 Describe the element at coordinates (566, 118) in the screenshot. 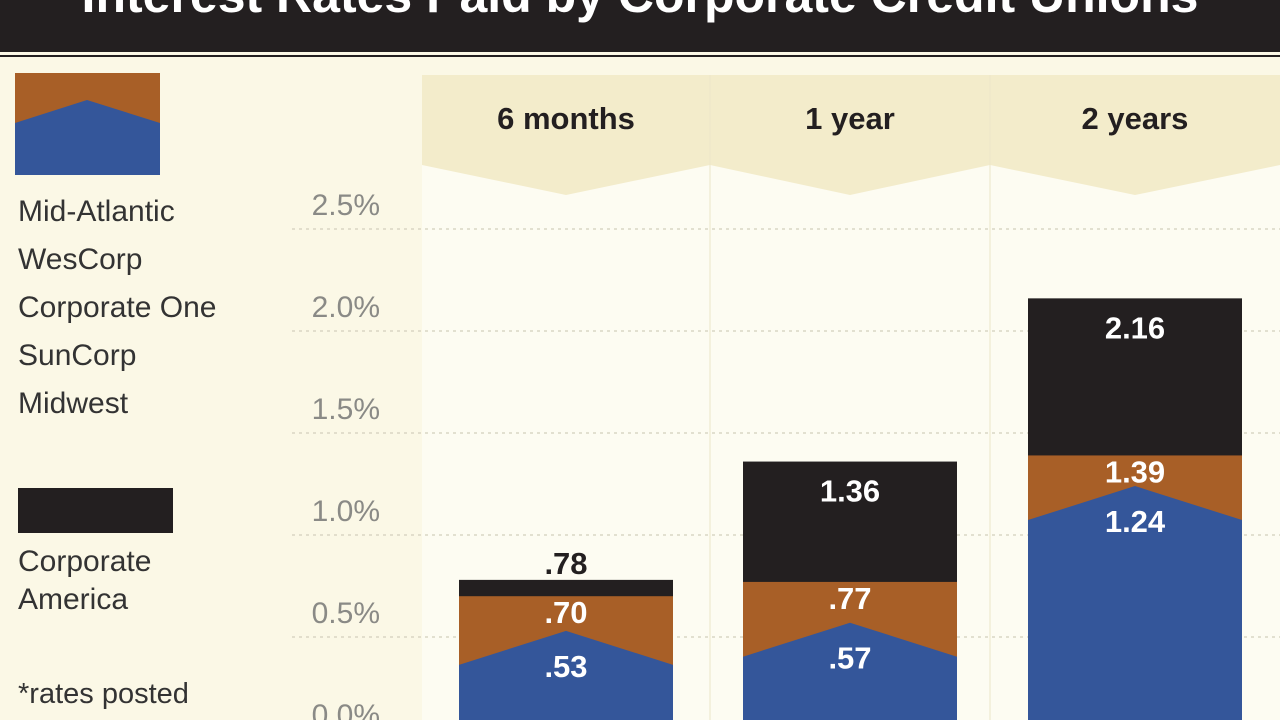

I see `x-tick-label: 6 months` at that location.